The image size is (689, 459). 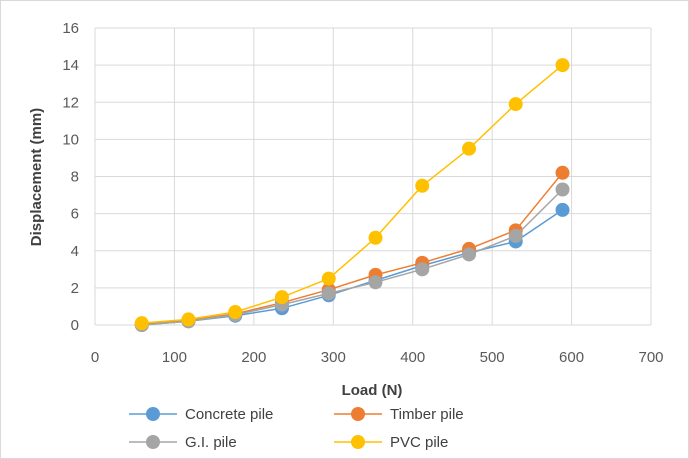 What do you see at coordinates (492, 357) in the screenshot?
I see `x-tick-label: 500` at bounding box center [492, 357].